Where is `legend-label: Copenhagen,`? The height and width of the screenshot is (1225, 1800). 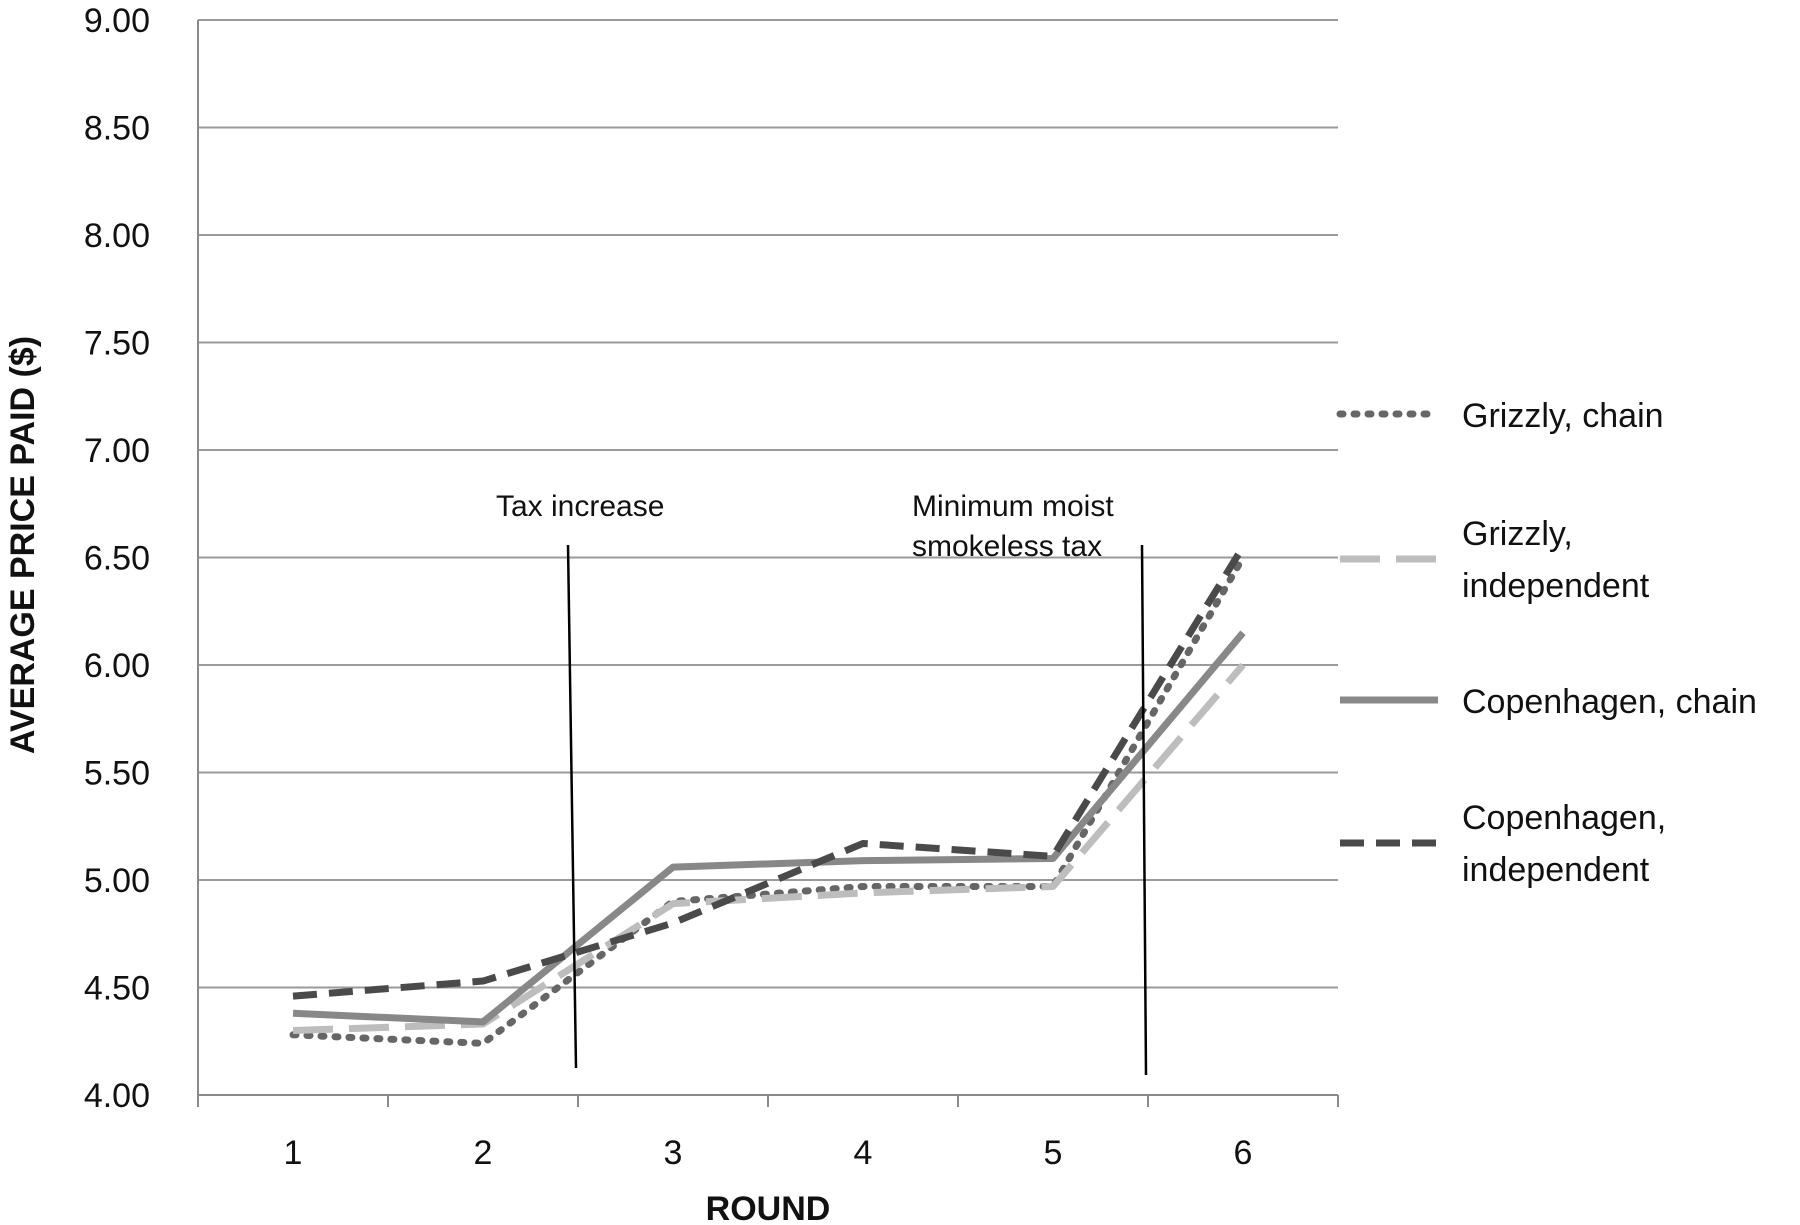
legend-label: Copenhagen, is located at coordinates (1564, 818).